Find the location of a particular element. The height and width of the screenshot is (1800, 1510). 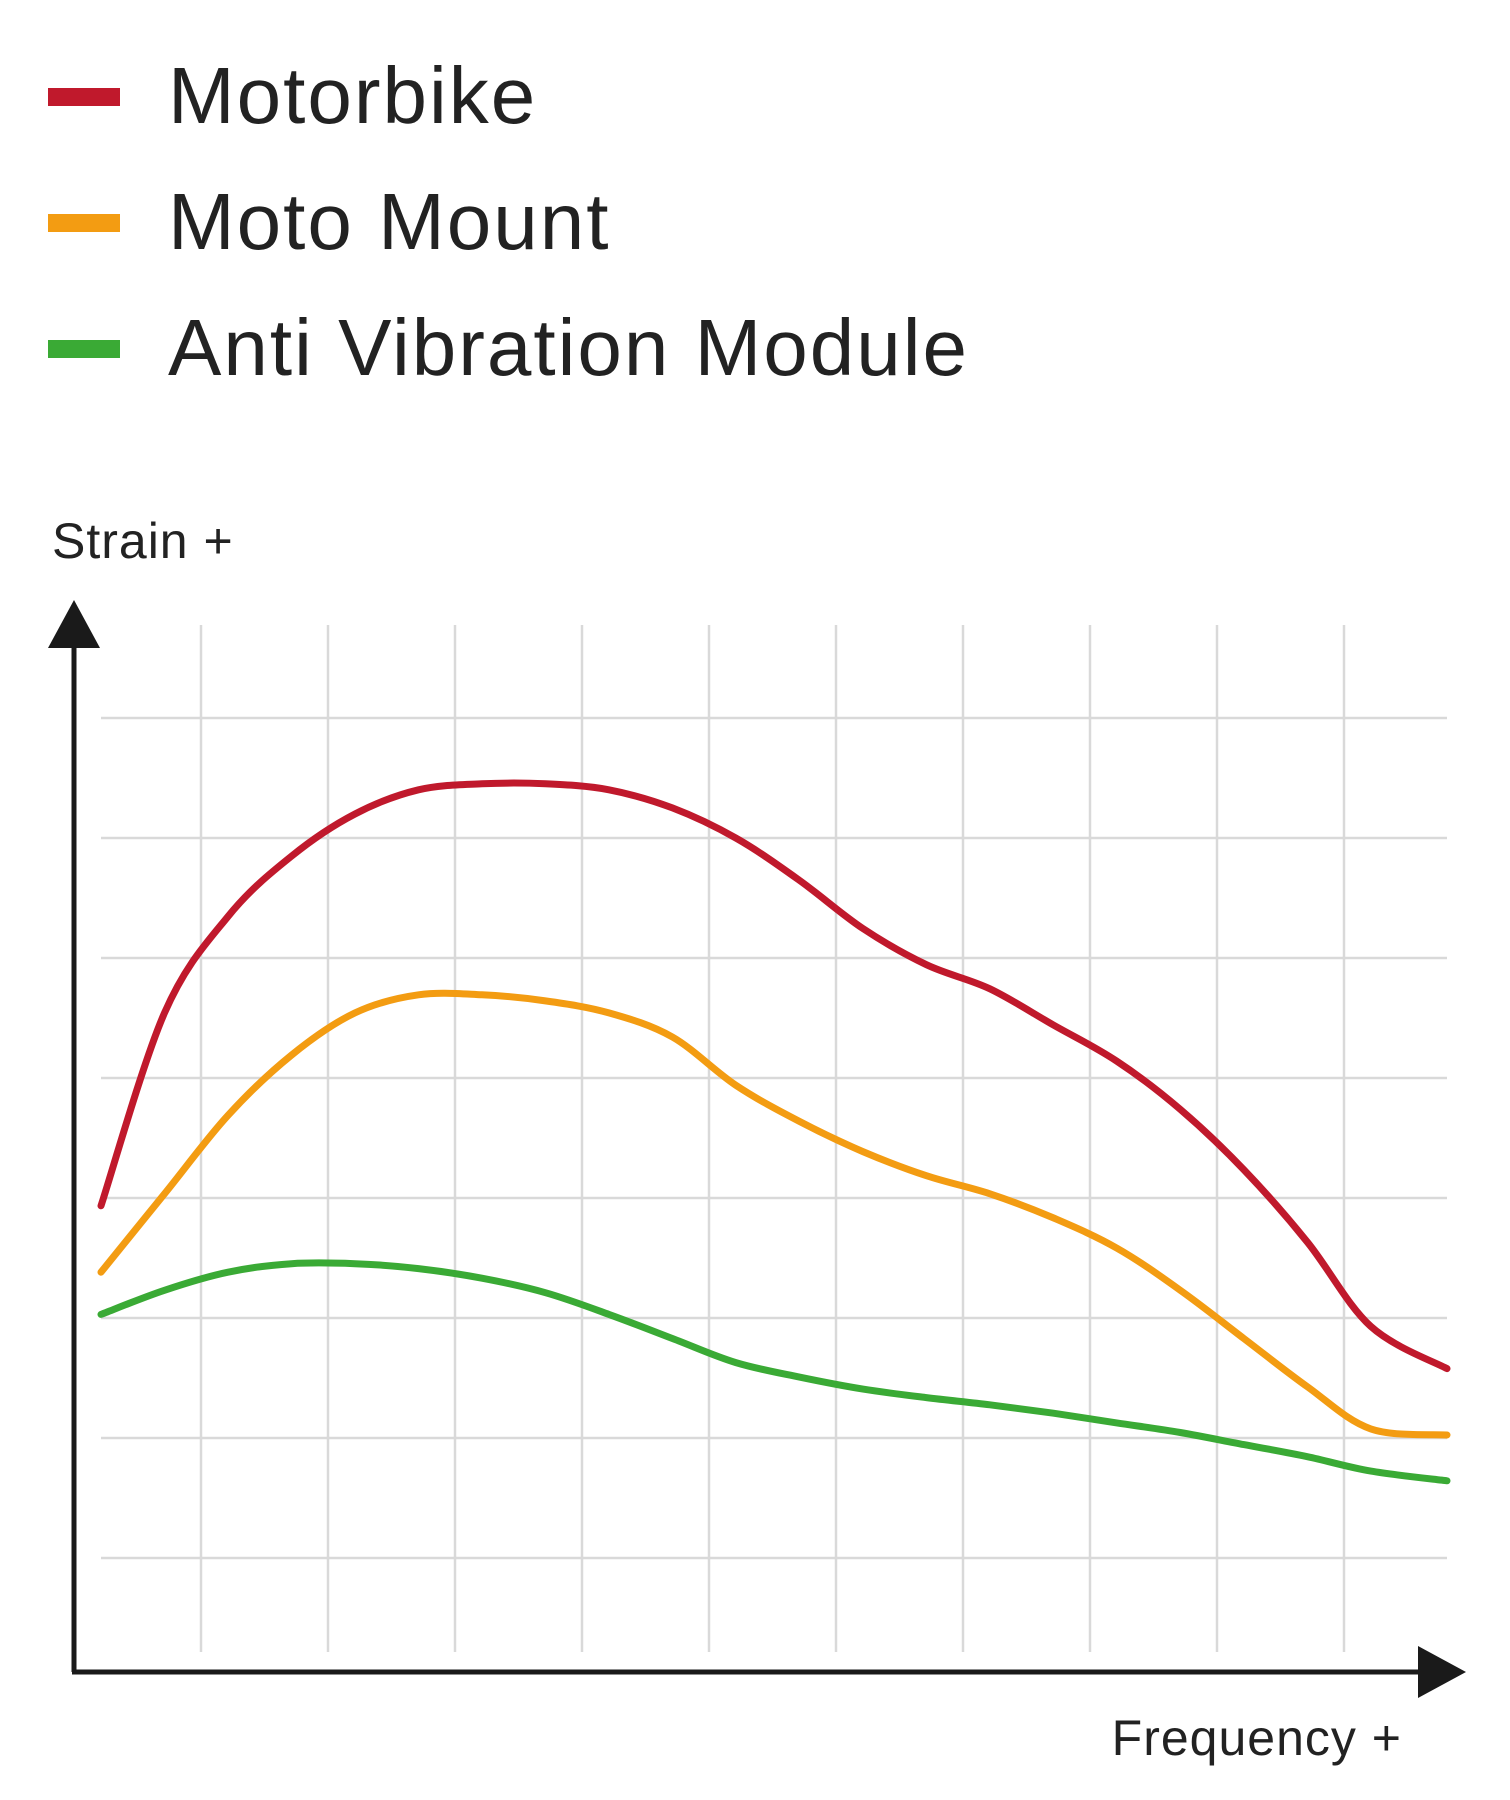

x-axis-label: Frequency + is located at coordinates (1257, 1738).